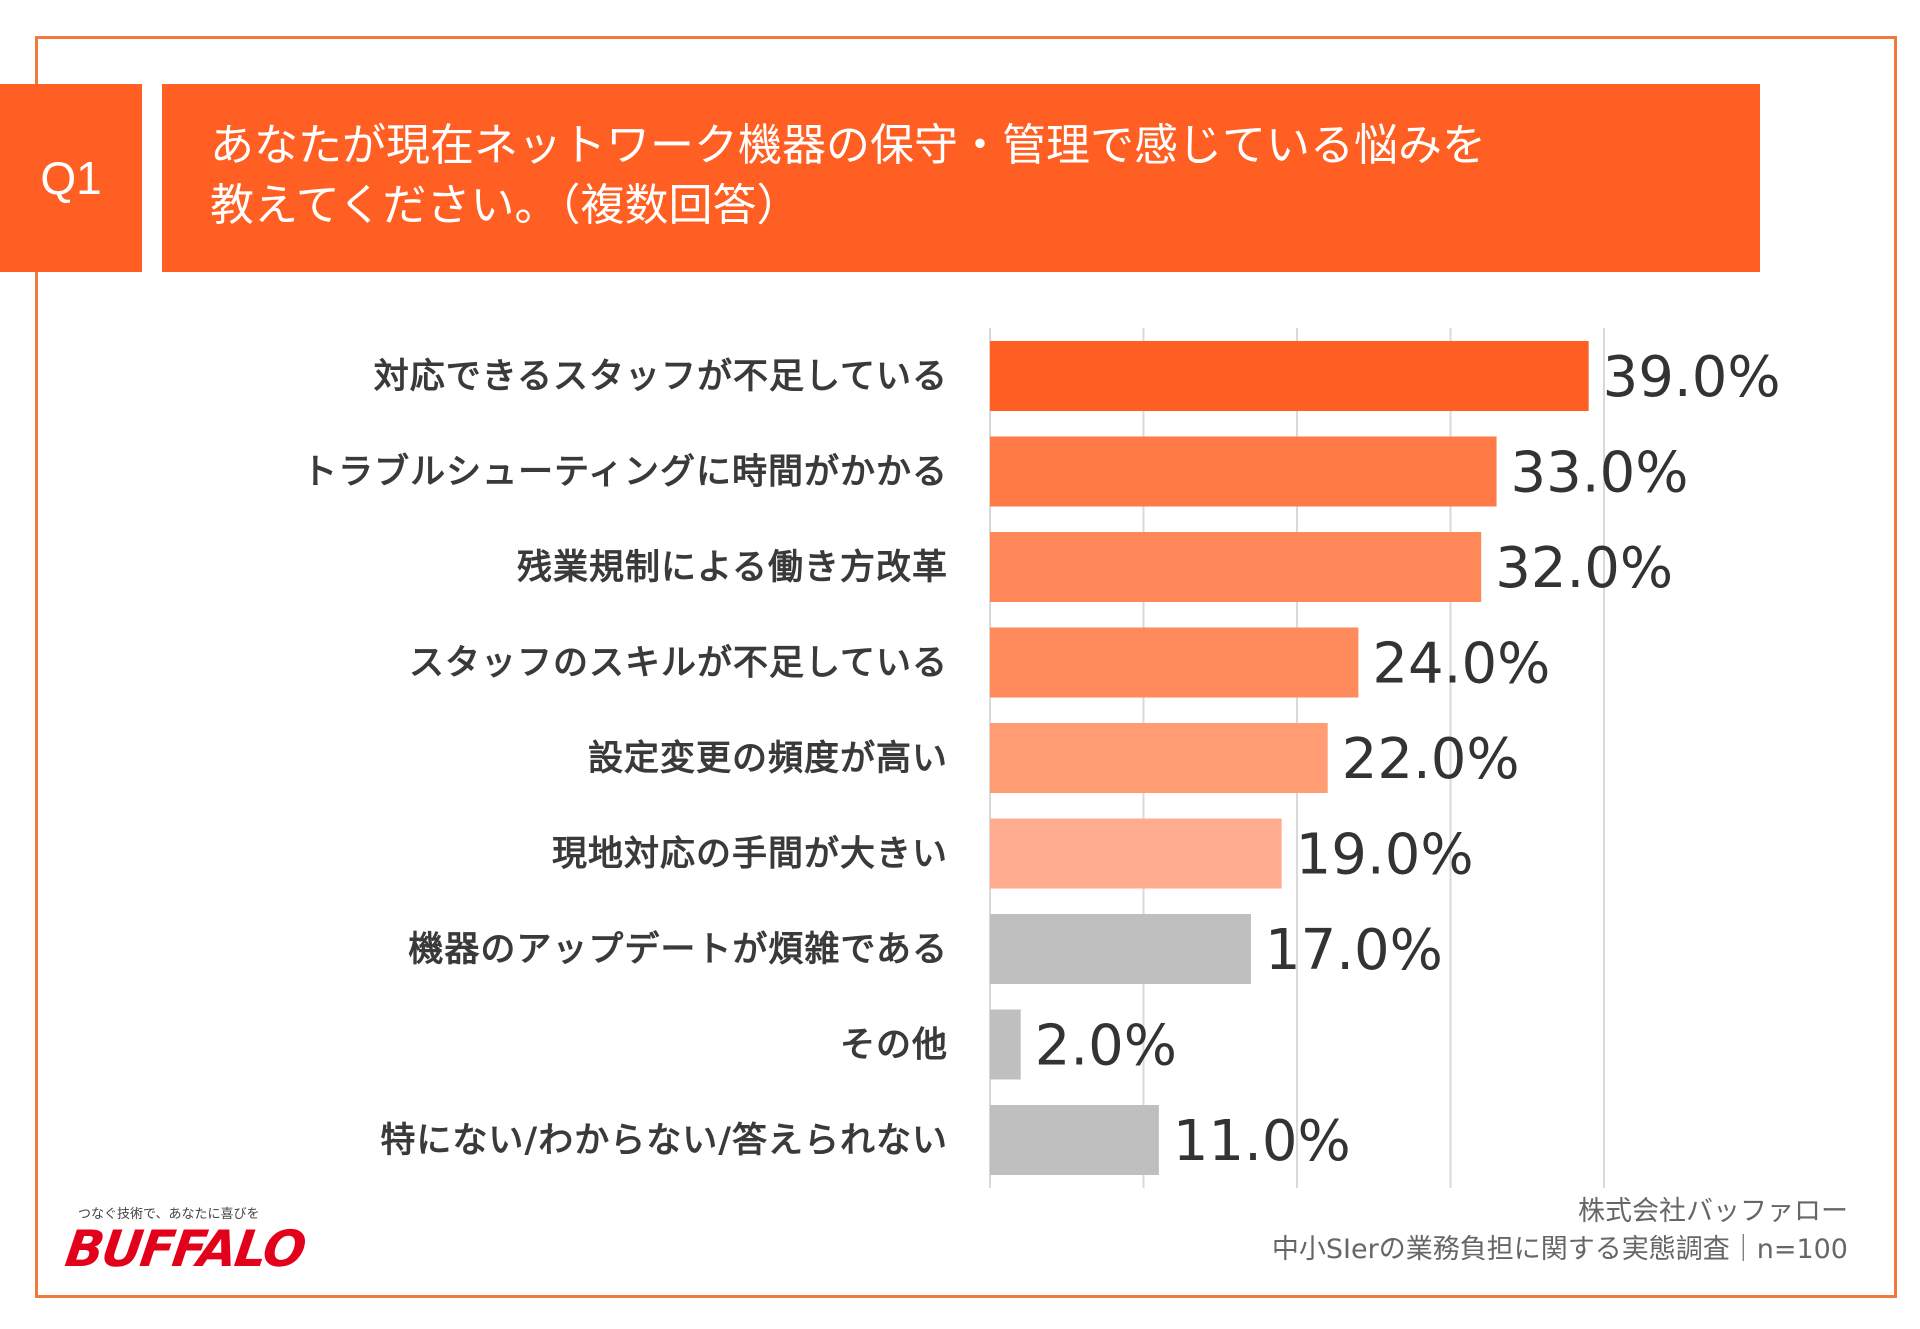  What do you see at coordinates (768, 758) in the screenshot?
I see `category-label-5: 設定変更の頻度が高い` at bounding box center [768, 758].